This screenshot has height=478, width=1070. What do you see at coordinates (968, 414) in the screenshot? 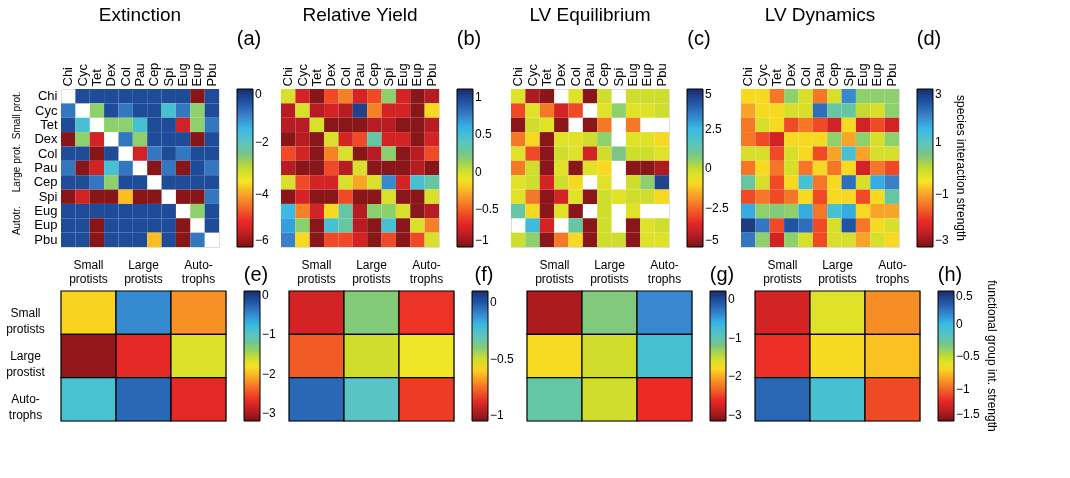
I see `color-bar-label: −1.5` at bounding box center [968, 414].